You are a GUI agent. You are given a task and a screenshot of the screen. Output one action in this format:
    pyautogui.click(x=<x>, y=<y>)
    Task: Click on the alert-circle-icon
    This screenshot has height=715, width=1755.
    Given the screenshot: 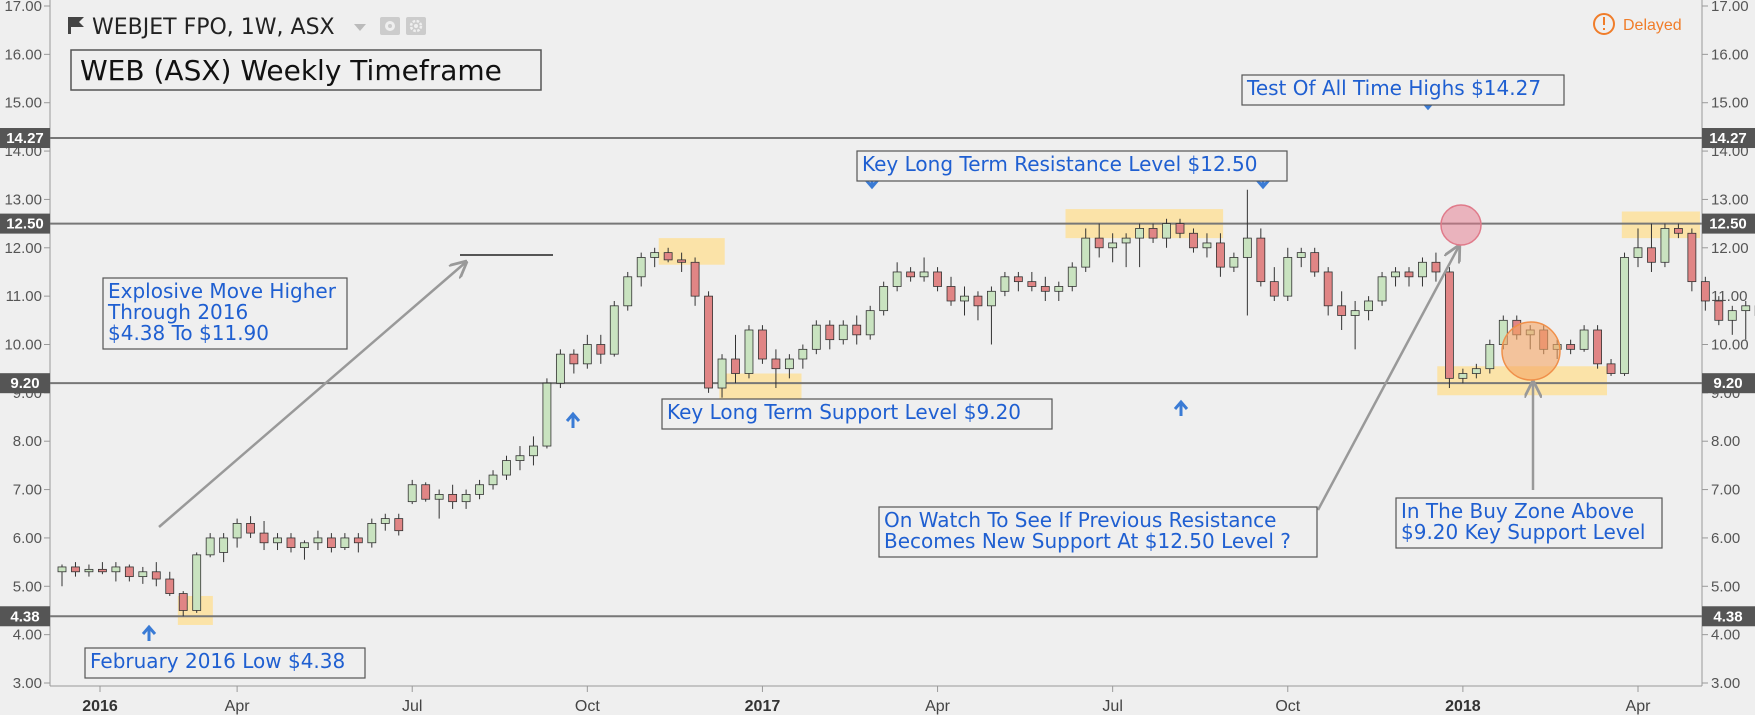 What is the action you would take?
    pyautogui.click(x=1604, y=24)
    